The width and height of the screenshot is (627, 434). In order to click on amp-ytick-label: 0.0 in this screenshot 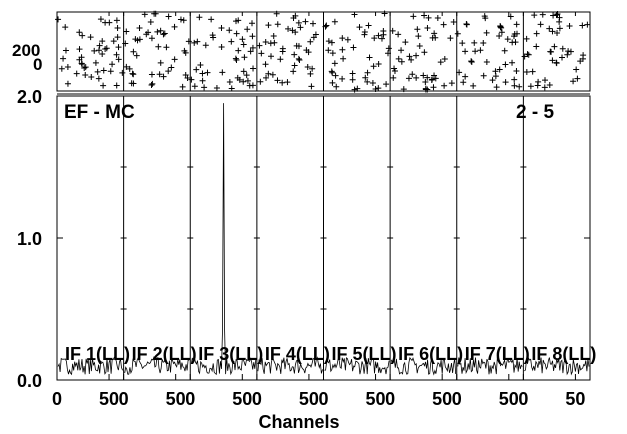, I will do `click(29, 381)`.